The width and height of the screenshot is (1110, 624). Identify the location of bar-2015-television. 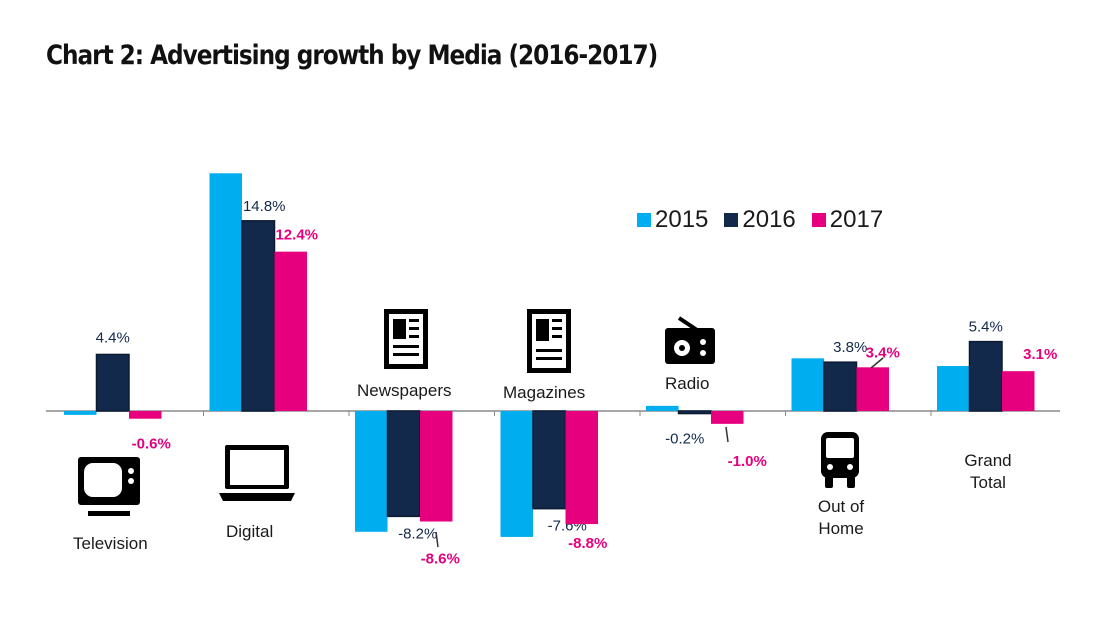
(80, 413).